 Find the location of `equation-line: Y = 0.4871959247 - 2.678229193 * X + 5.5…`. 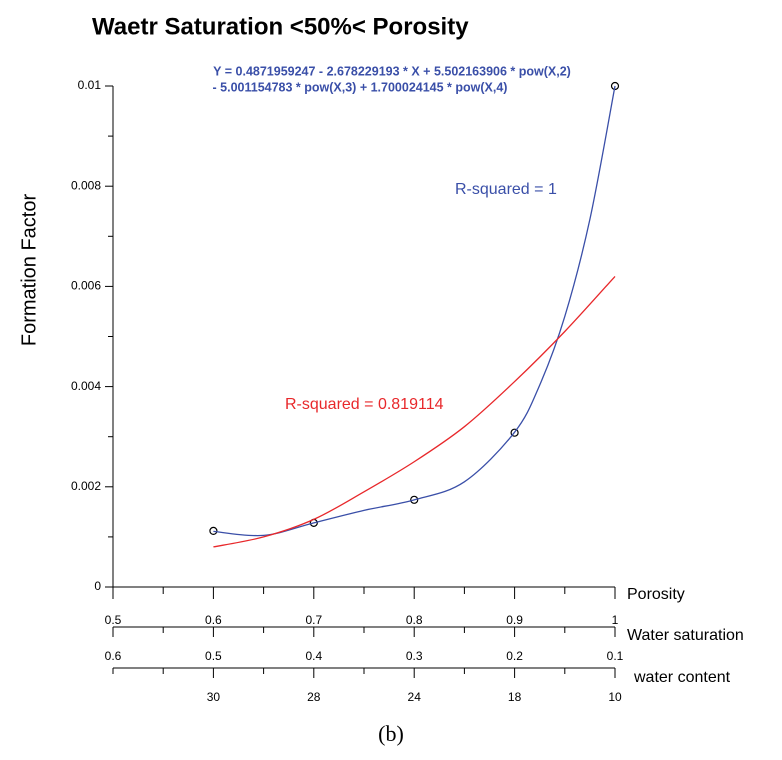

equation-line: Y = 0.4871959247 - 2.678229193 * X + 5.5… is located at coordinates (392, 71).